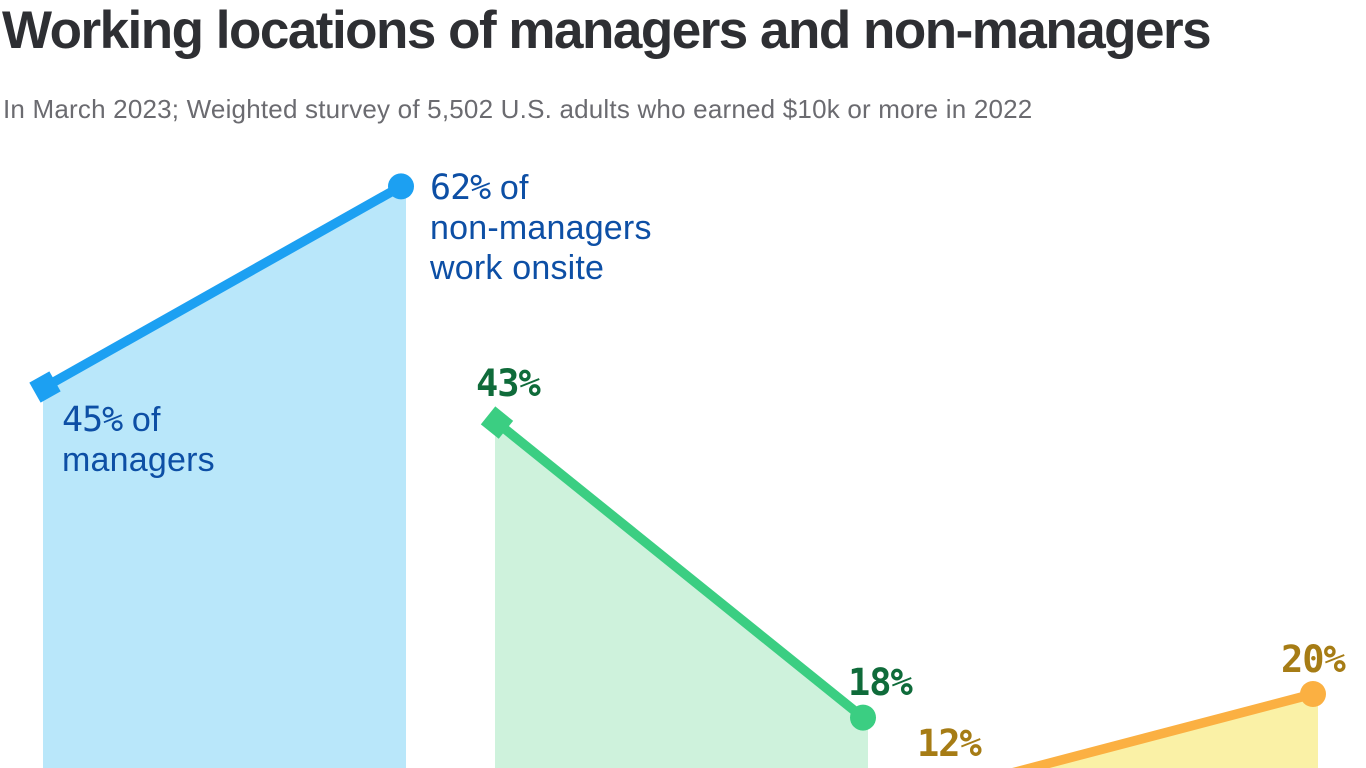 The image size is (1366, 768). What do you see at coordinates (45, 387) in the screenshot?
I see `onsite-start-marker` at bounding box center [45, 387].